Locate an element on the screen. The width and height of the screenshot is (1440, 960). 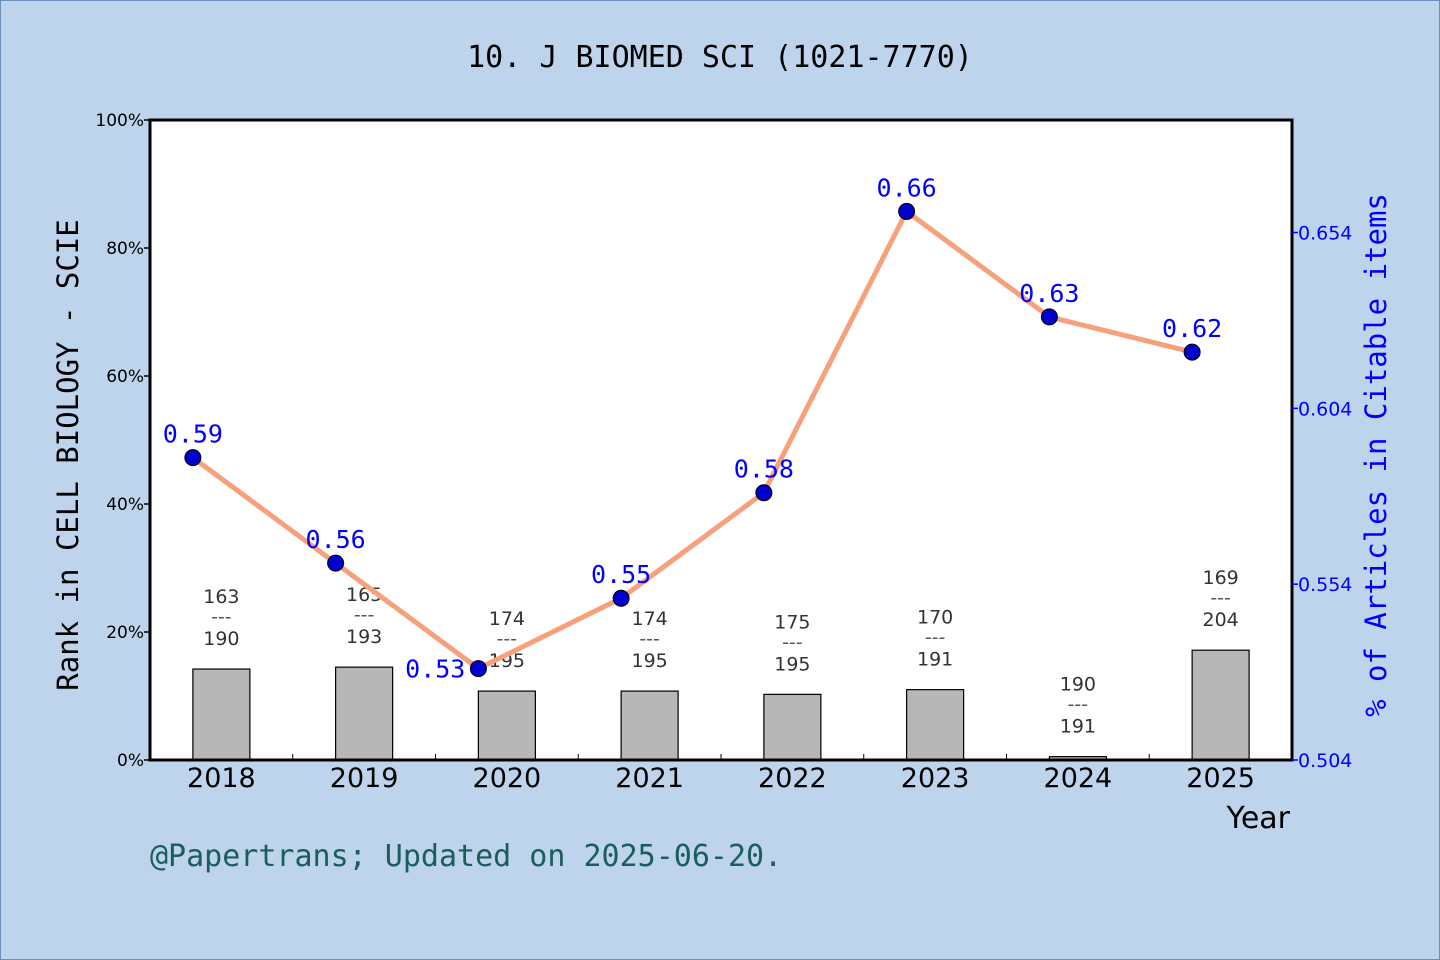
rank-label-2023: 170 is located at coordinates (935, 618).